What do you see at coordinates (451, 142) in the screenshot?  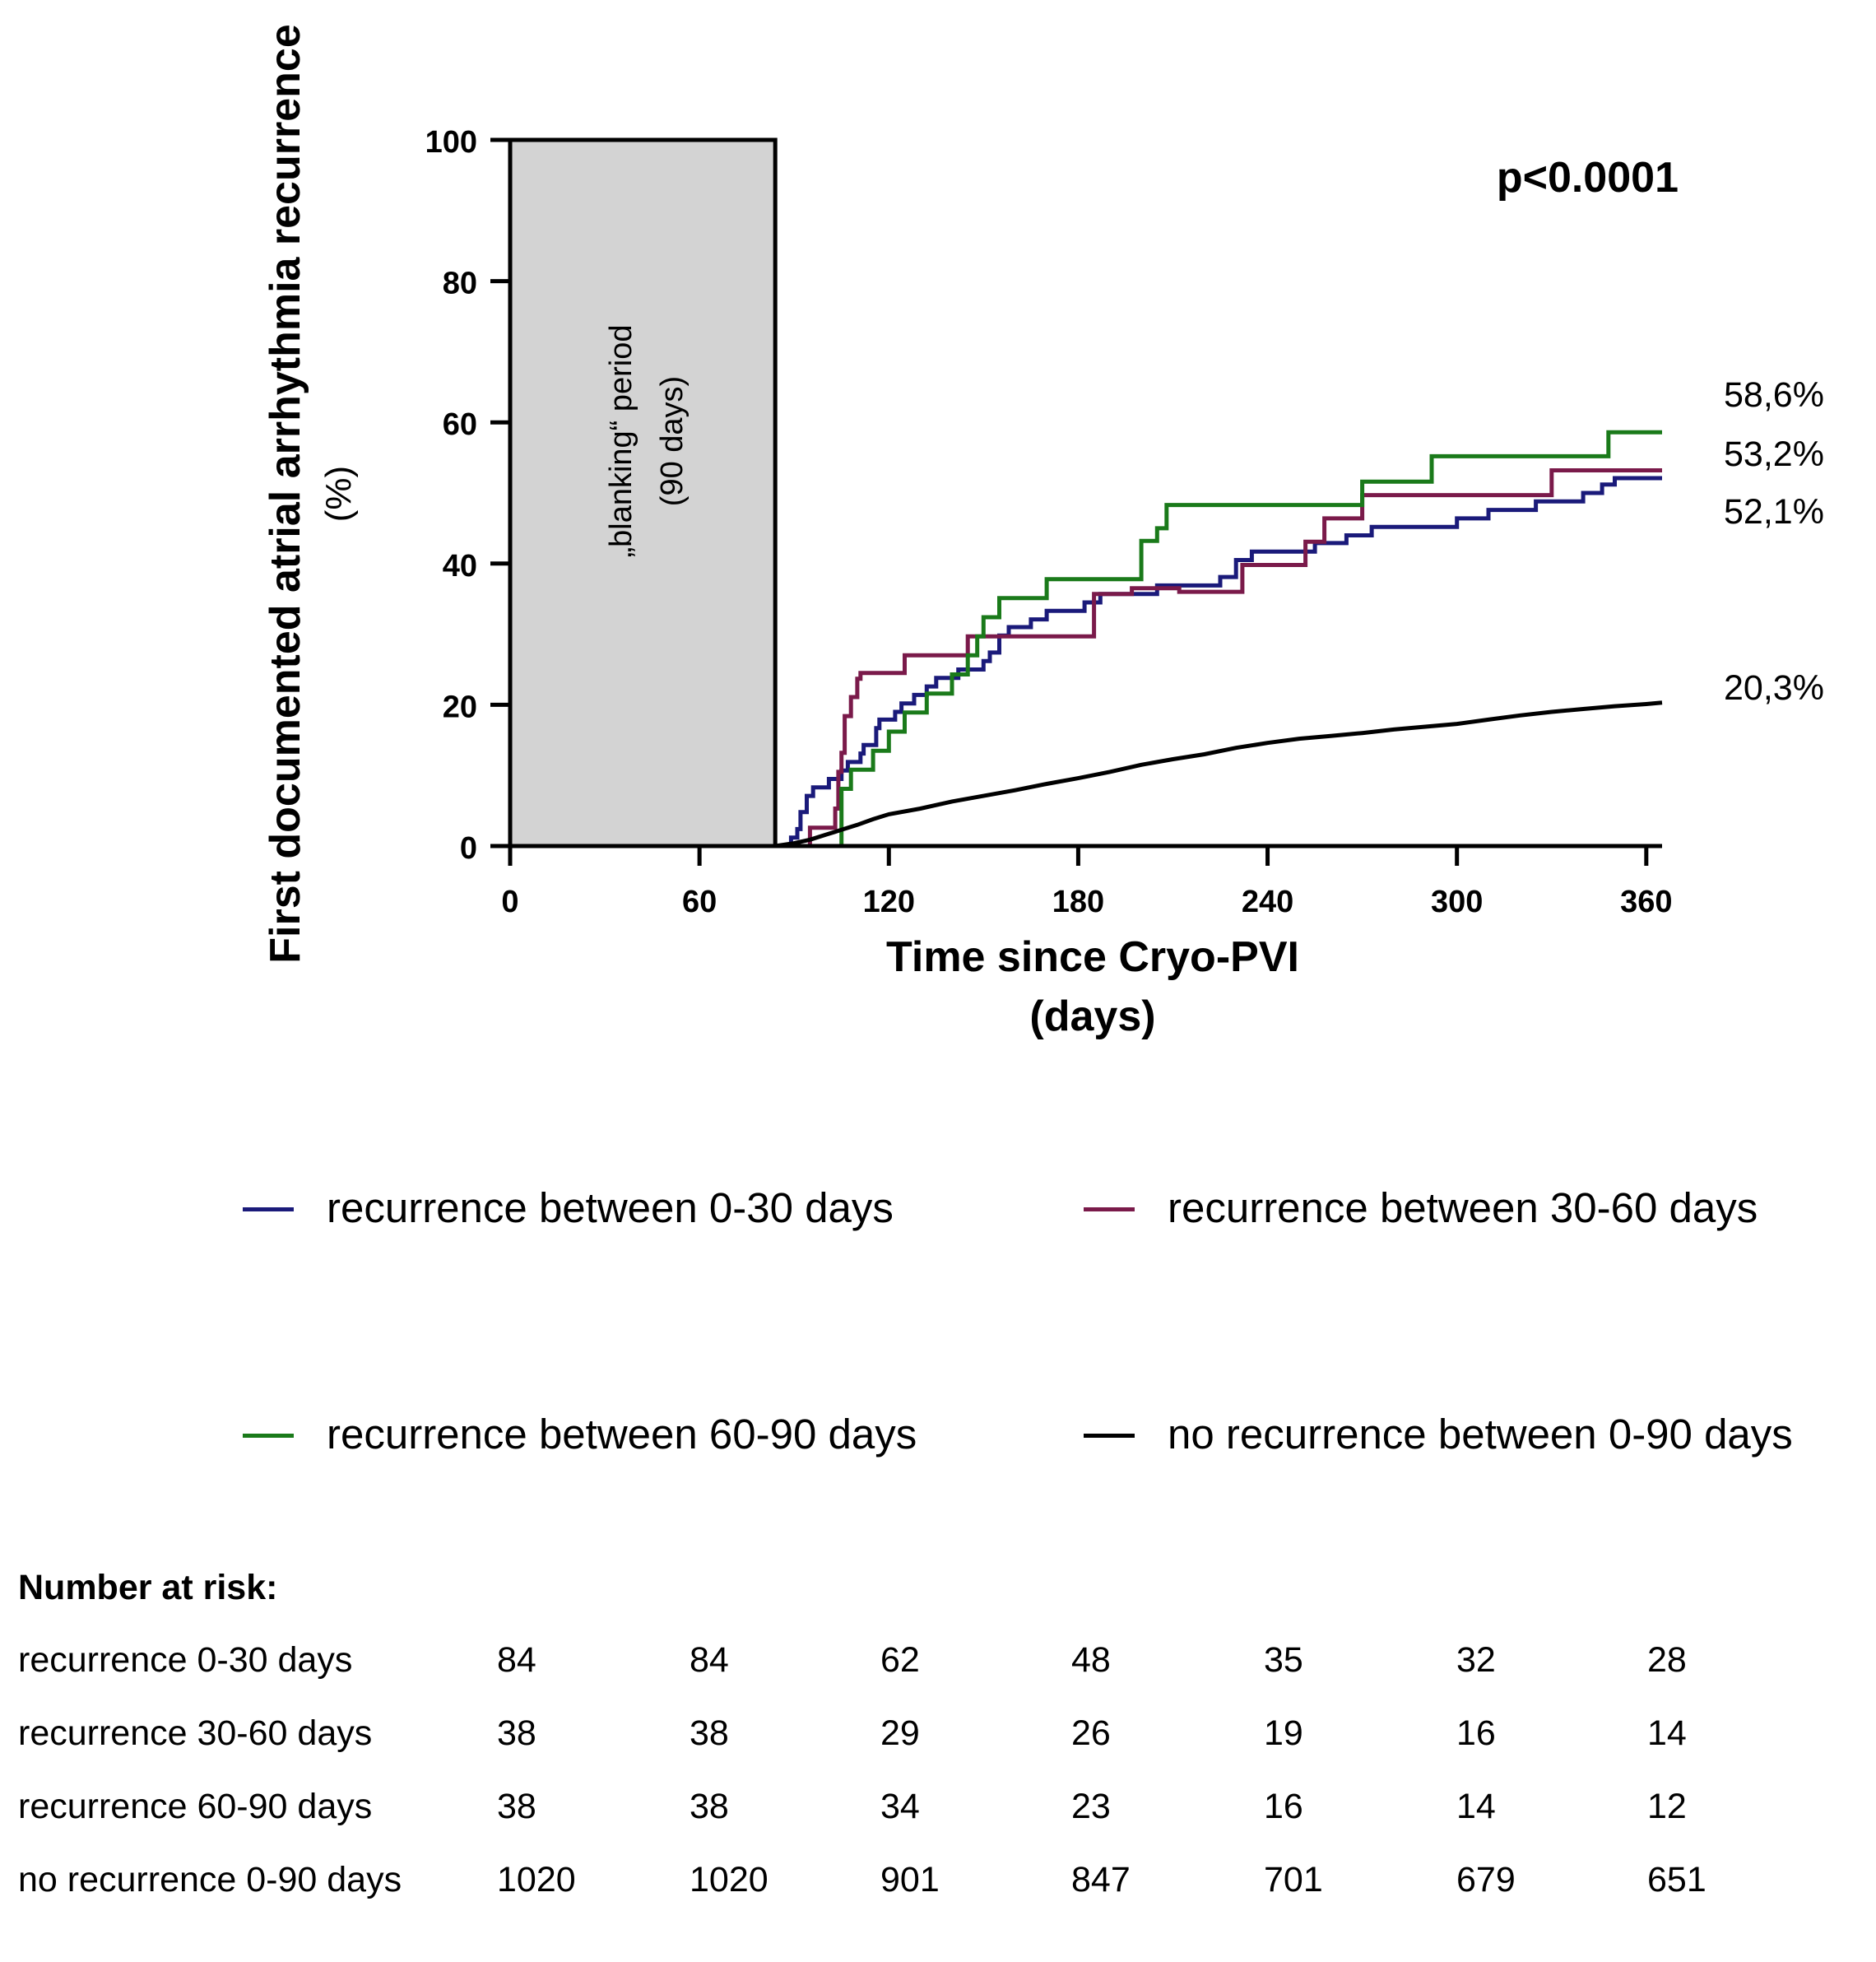 I see `y-tick-label: 100` at bounding box center [451, 142].